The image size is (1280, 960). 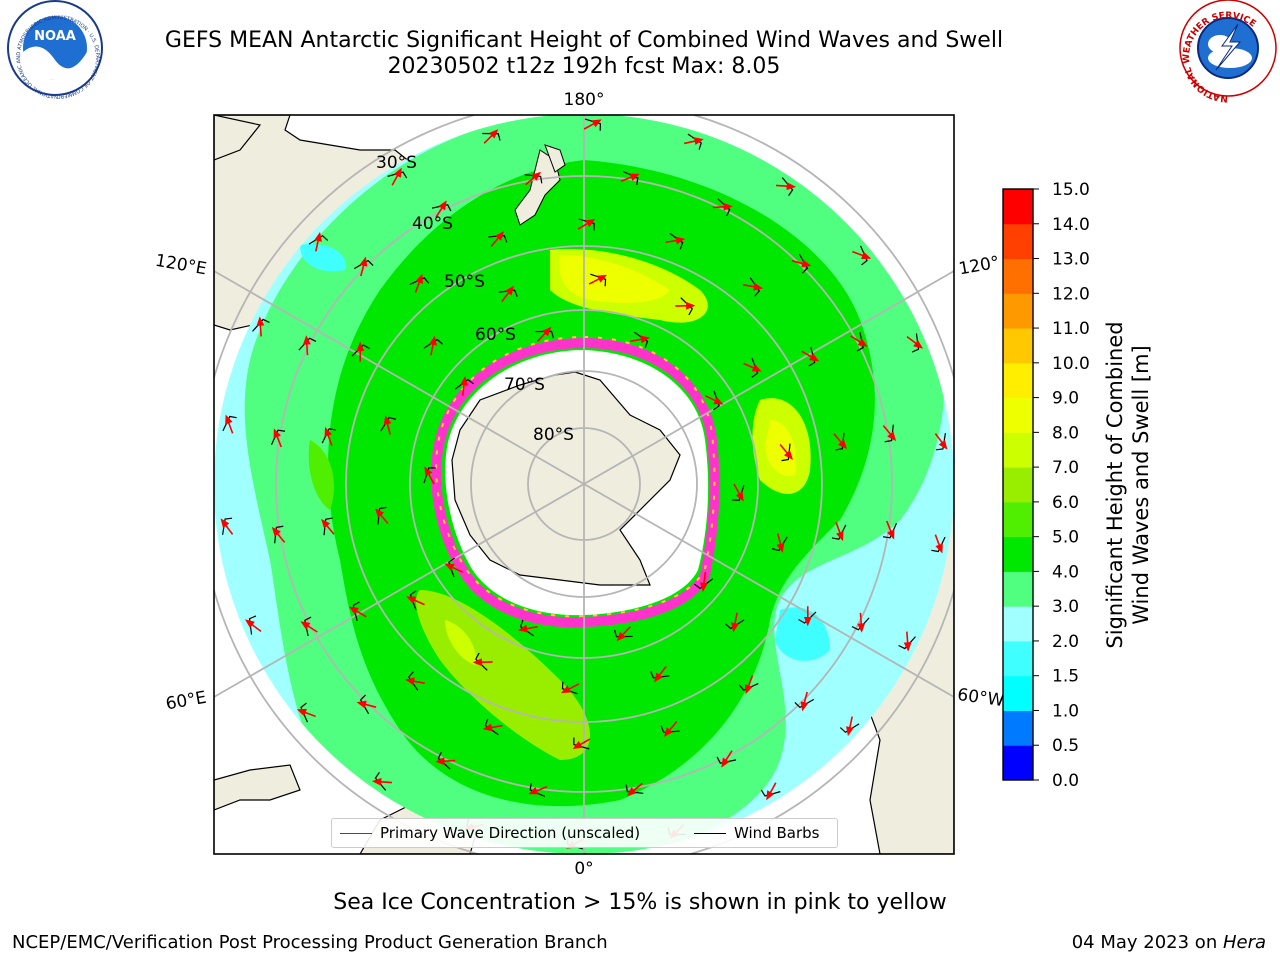 I want to click on lat-label-70s: 70°S, so click(x=524, y=385).